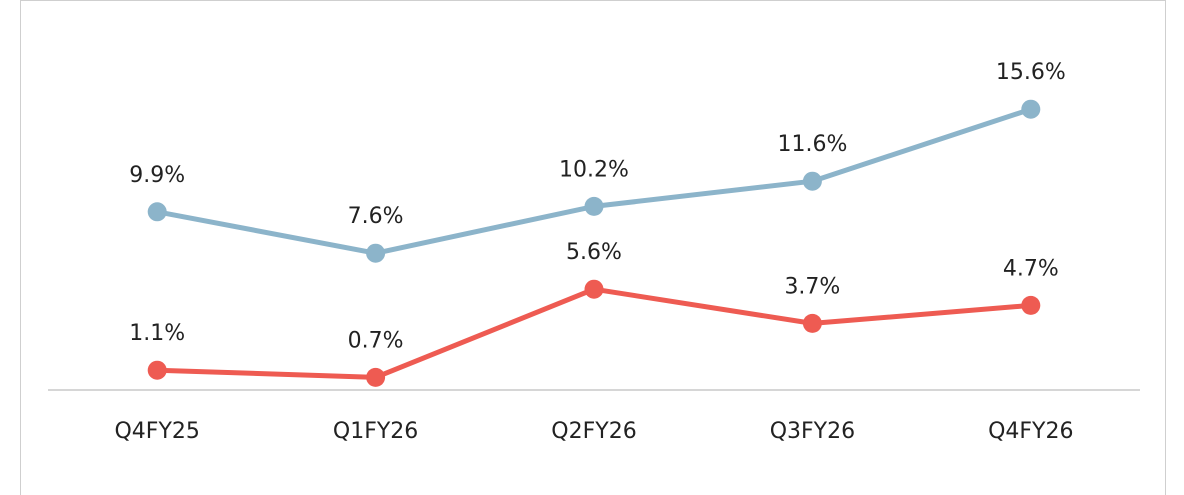  What do you see at coordinates (812, 144) in the screenshot?
I see `data-label: 11.6%` at bounding box center [812, 144].